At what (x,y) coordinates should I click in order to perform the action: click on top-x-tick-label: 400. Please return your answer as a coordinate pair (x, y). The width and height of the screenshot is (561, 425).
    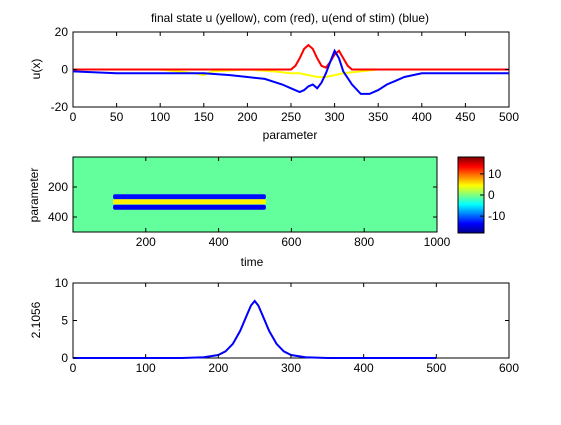
    Looking at the image, I should click on (422, 117).